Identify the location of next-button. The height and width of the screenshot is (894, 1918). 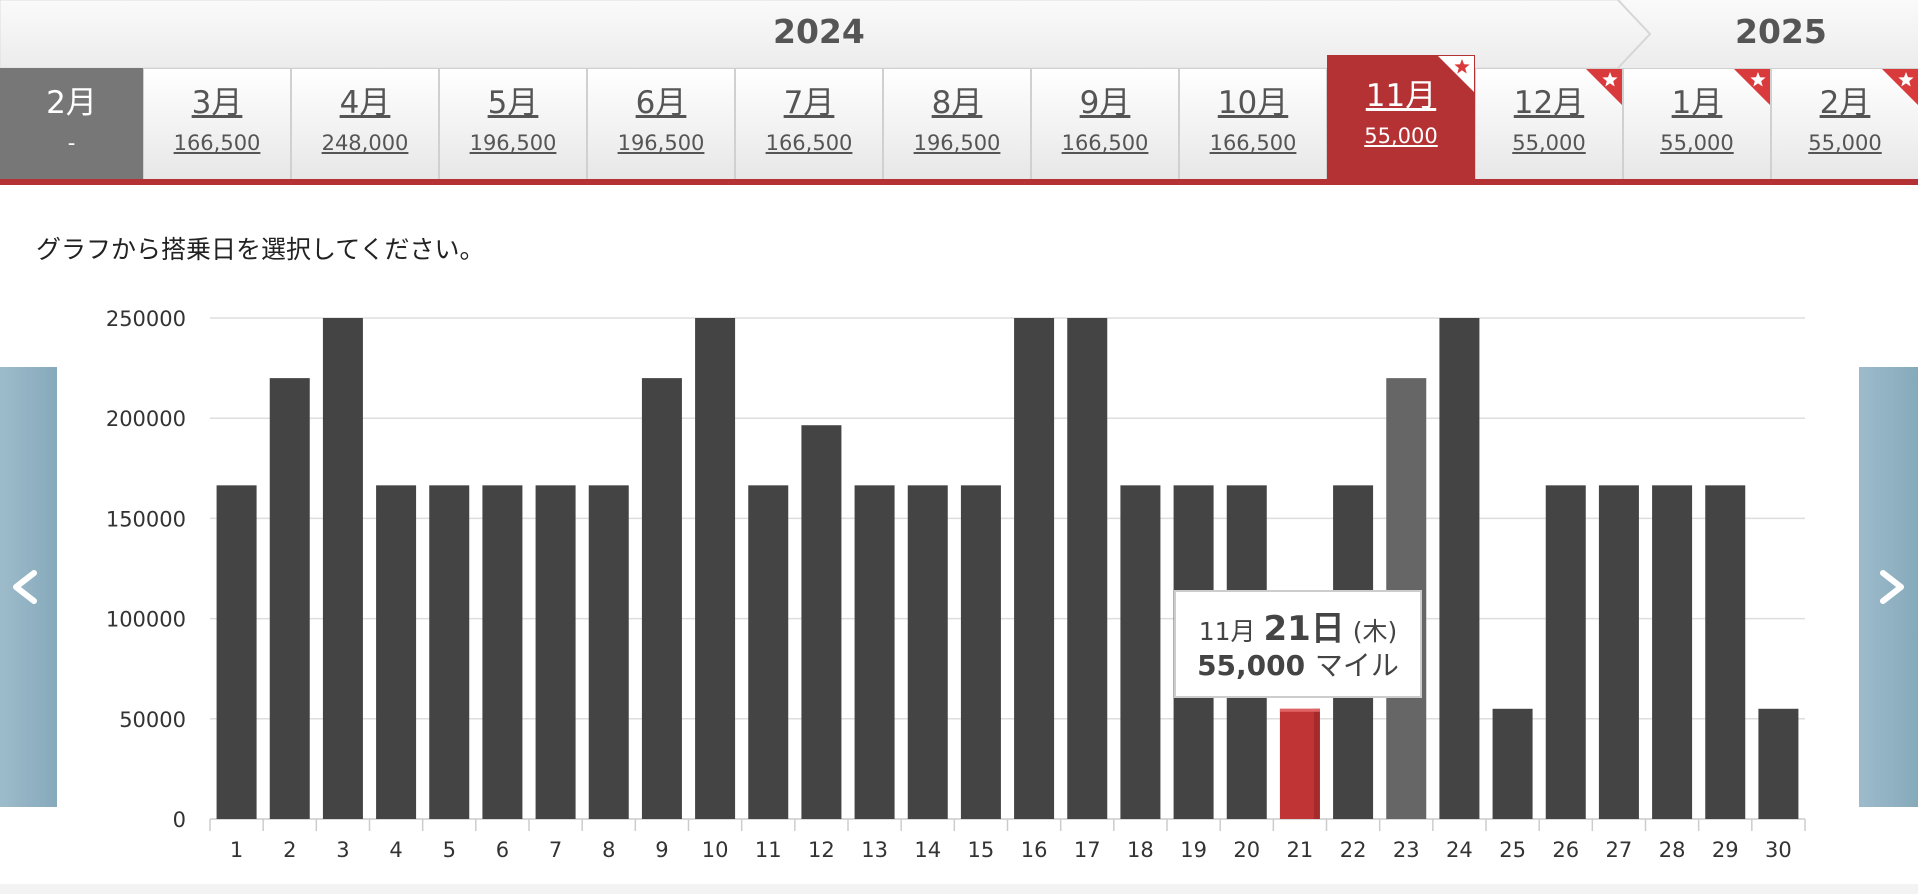
(1888, 587).